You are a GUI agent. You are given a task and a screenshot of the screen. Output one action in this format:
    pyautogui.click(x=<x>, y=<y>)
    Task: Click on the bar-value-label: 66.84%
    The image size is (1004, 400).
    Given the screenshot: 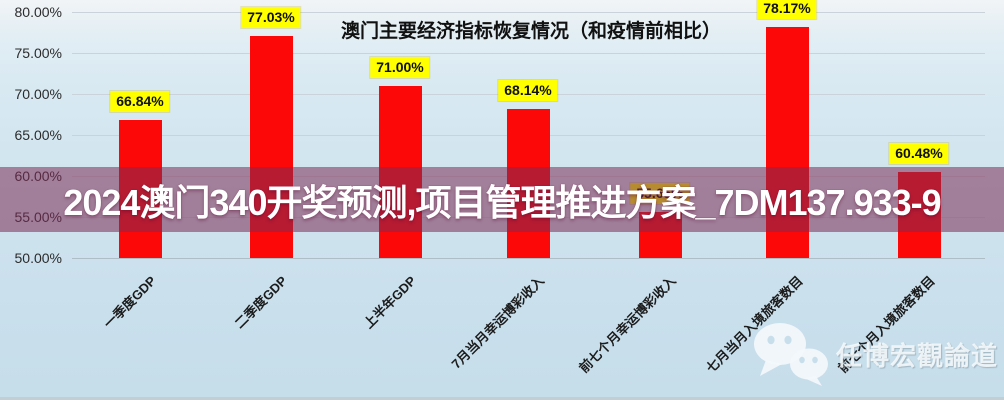 What is the action you would take?
    pyautogui.click(x=140, y=101)
    